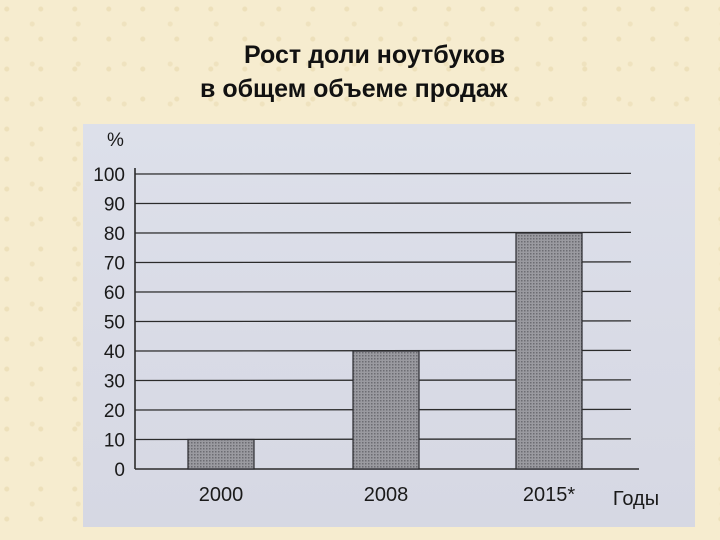 The width and height of the screenshot is (720, 540). Describe the element at coordinates (114, 323) in the screenshot. I see `y-tick-label: 50` at that location.